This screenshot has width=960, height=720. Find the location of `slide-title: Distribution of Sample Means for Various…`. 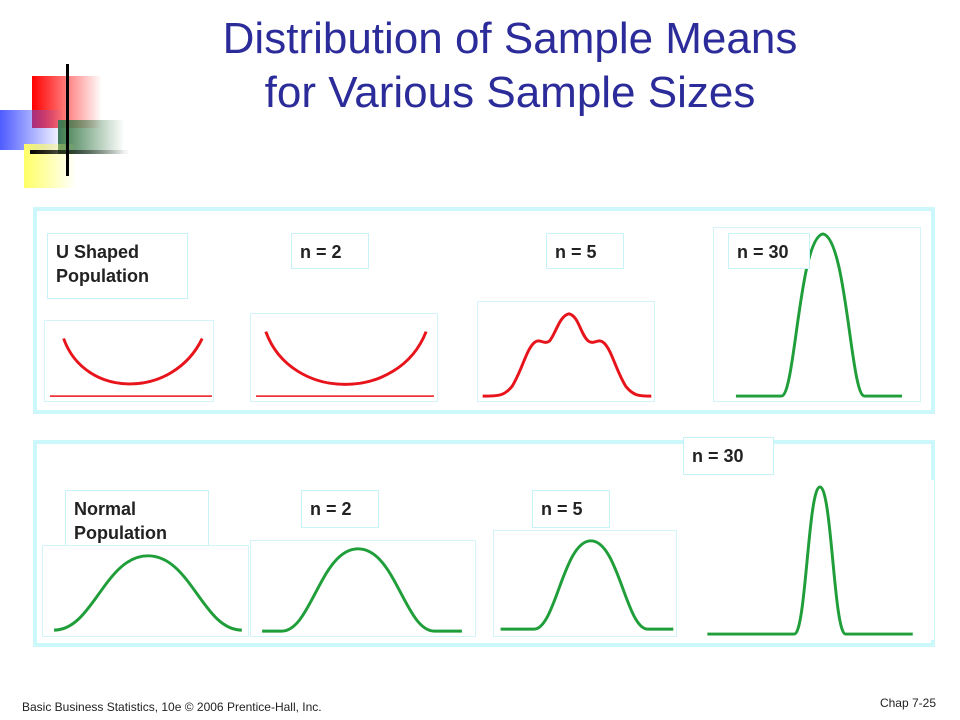

slide-title: Distribution of Sample Means for Various… is located at coordinates (510, 66).